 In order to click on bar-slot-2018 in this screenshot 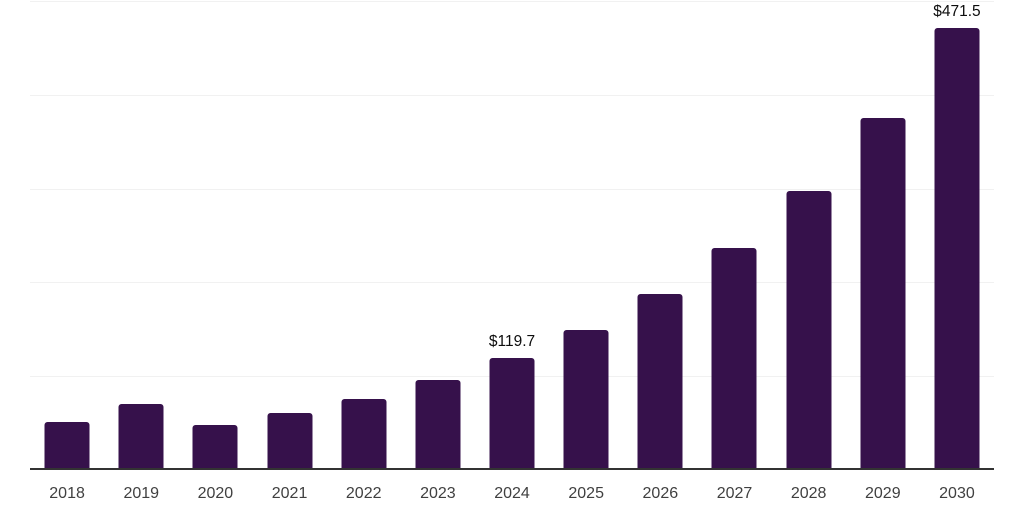, I will do `click(67, 235)`.